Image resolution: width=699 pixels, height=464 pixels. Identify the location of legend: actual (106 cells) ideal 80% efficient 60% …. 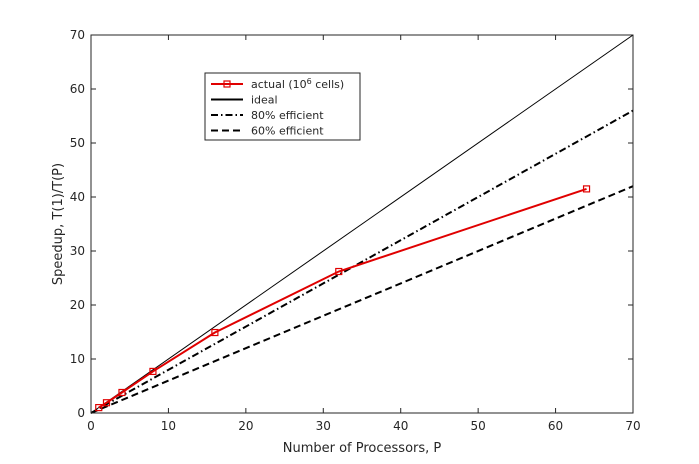
(282, 106).